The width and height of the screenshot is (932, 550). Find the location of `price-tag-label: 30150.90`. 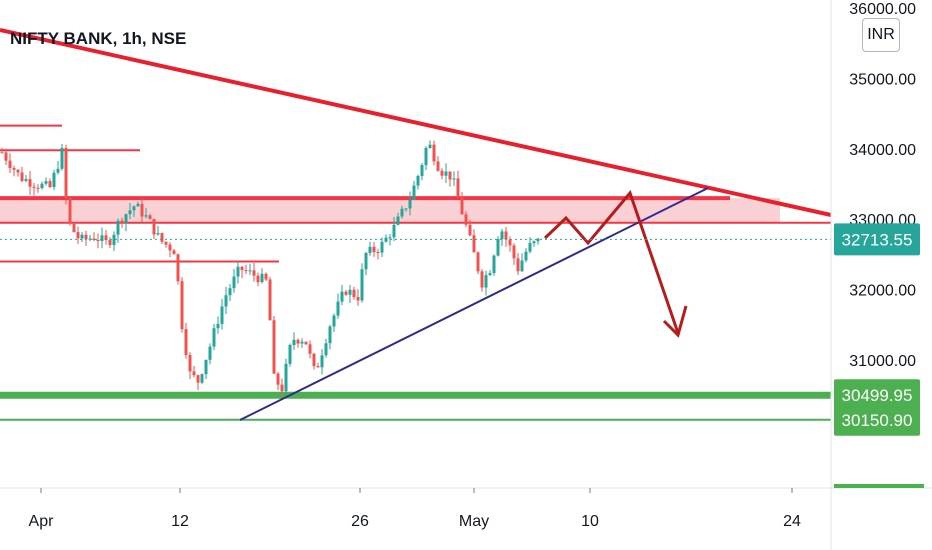

price-tag-label: 30150.90 is located at coordinates (877, 420).